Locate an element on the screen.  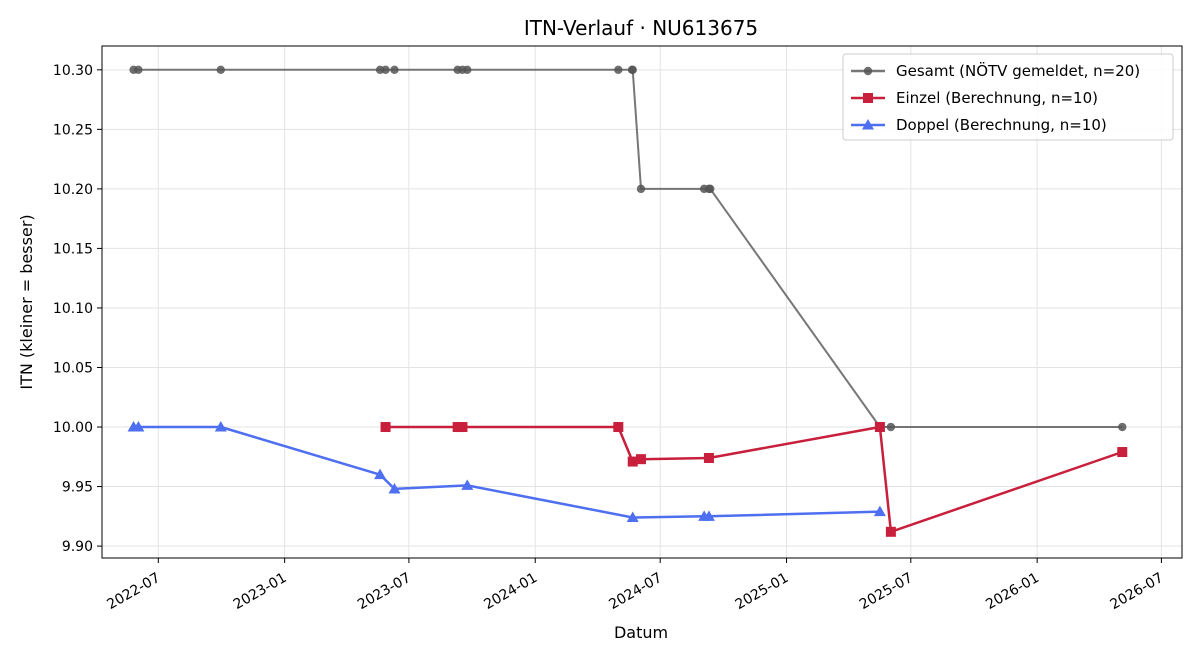
y-tick-label: 10.05 is located at coordinates (73, 368).